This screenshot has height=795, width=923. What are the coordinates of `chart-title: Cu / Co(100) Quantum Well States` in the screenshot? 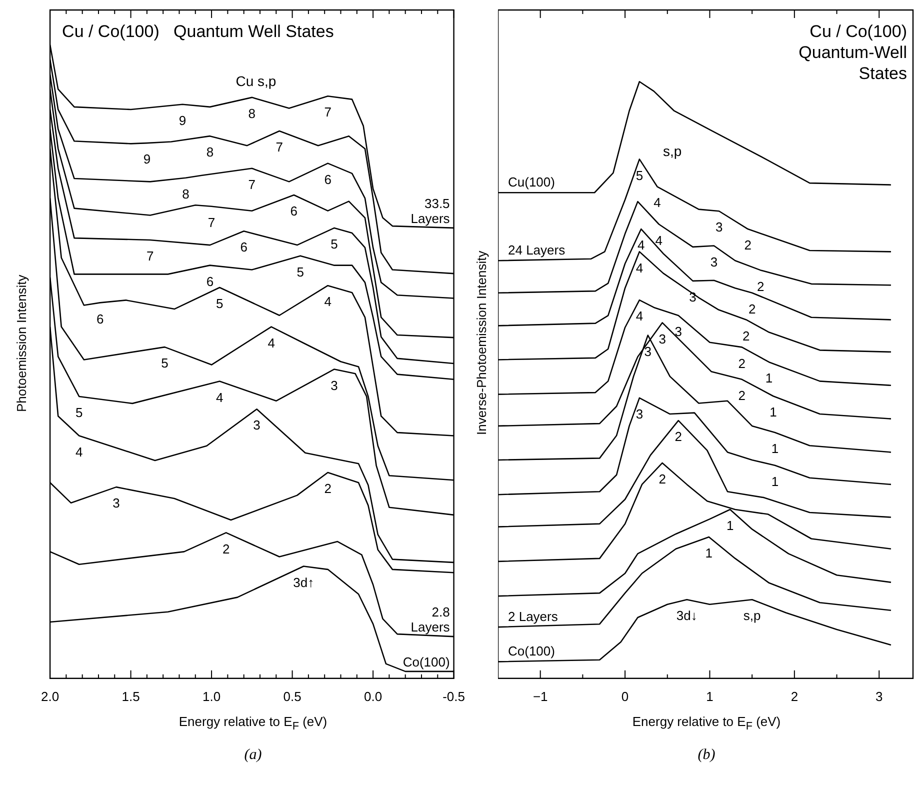 It's located at (198, 32).